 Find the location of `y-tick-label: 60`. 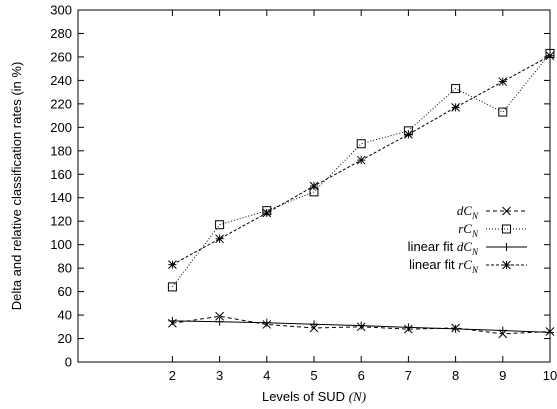

y-tick-label: 60 is located at coordinates (65, 291).